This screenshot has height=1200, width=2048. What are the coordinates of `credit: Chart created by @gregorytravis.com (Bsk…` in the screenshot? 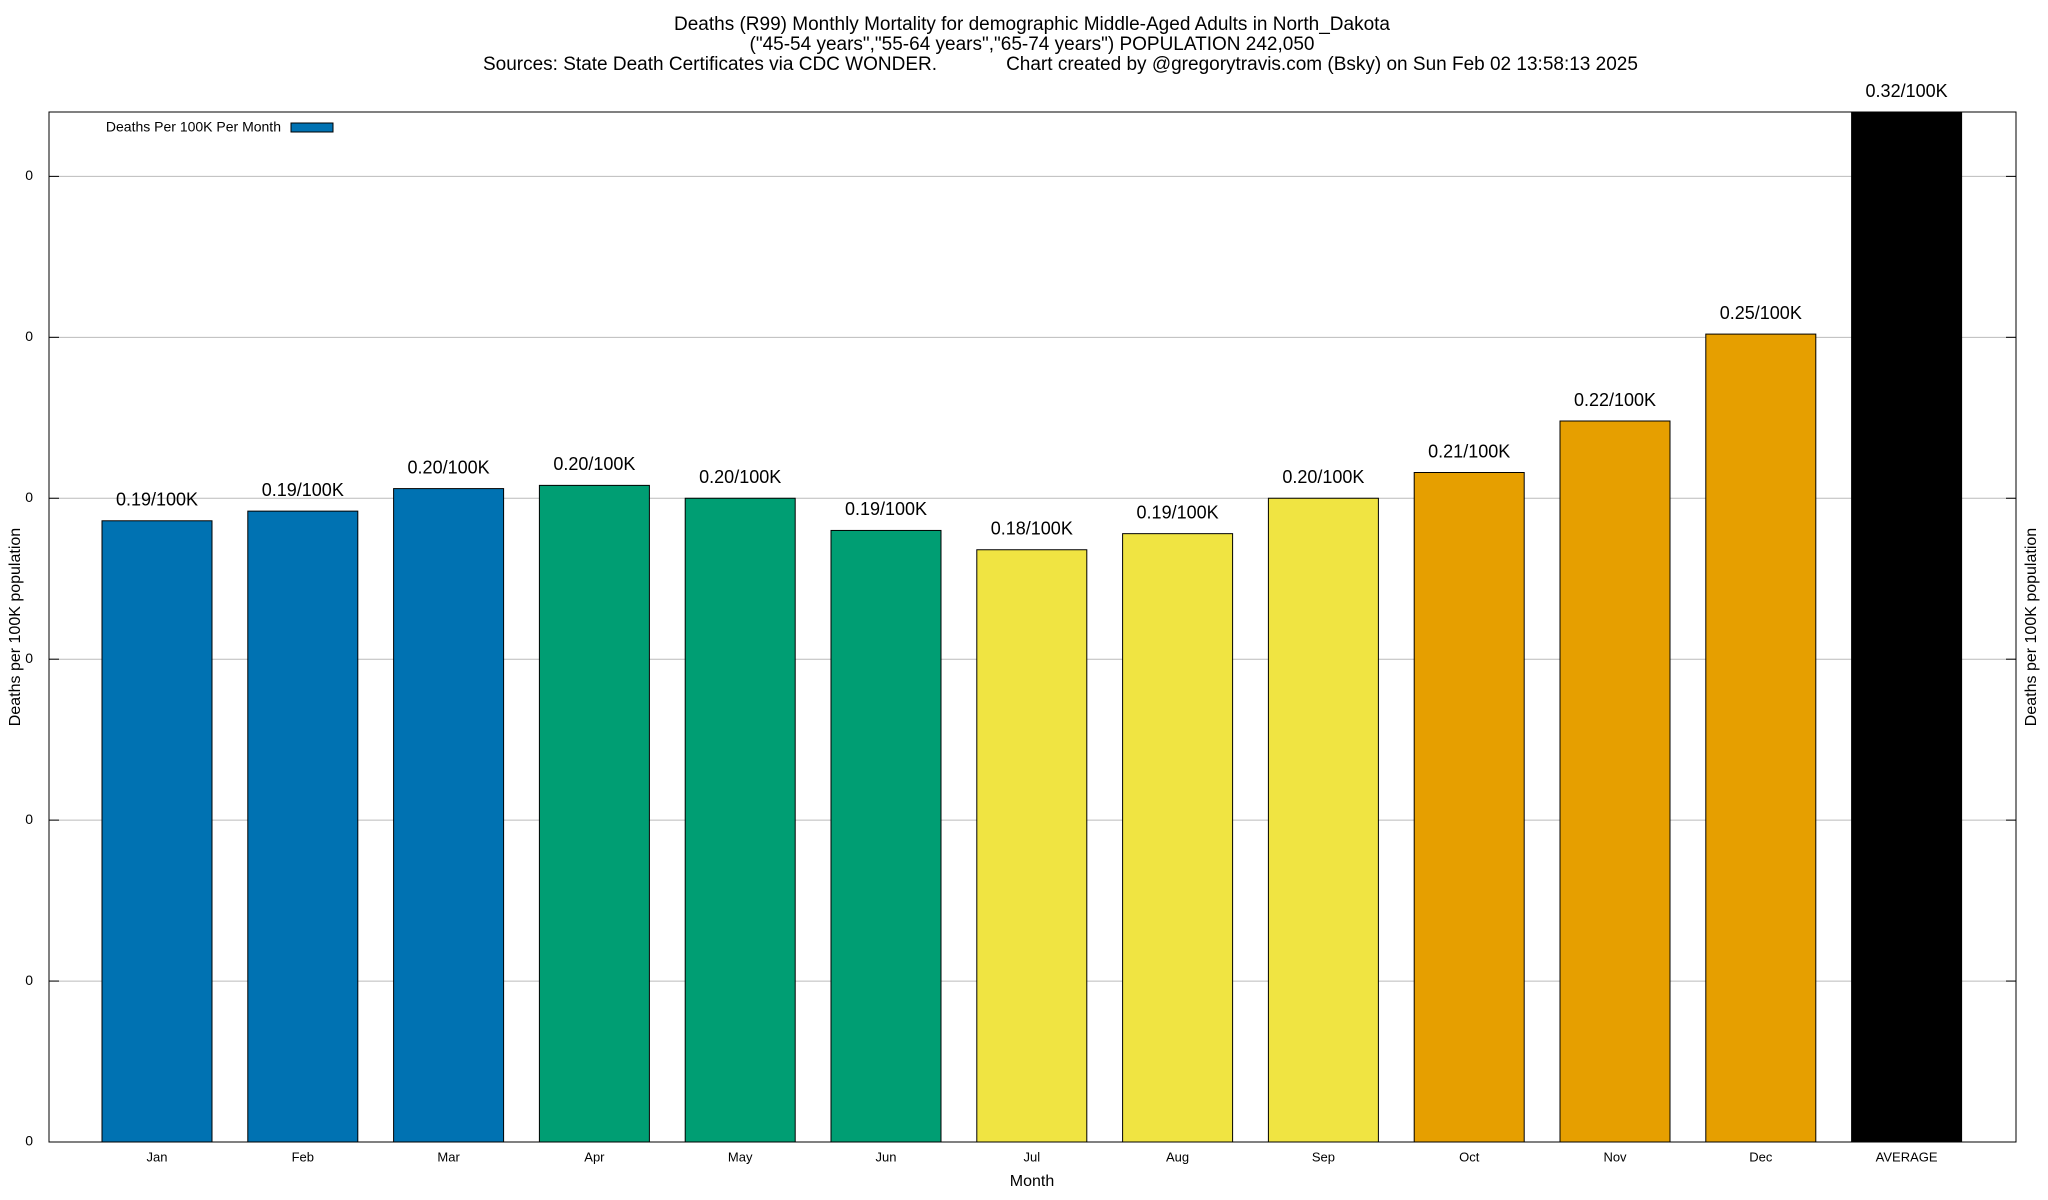 It's located at (1322, 64).